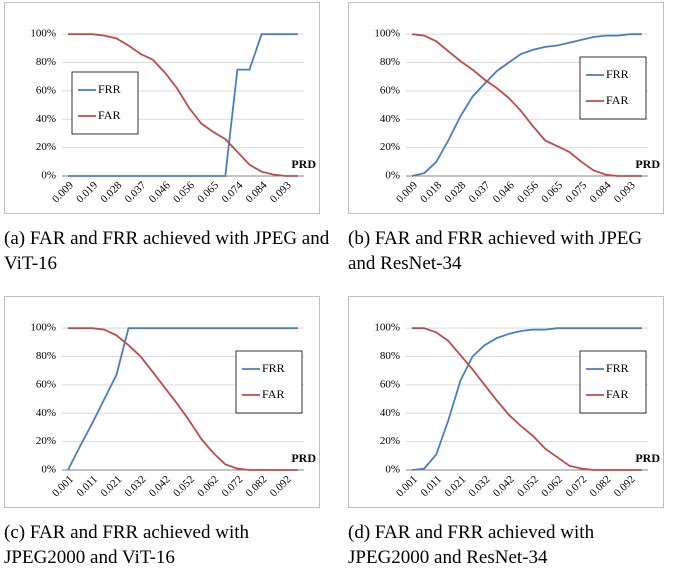 This screenshot has height=575, width=678. Describe the element at coordinates (63, 192) in the screenshot. I see `x-tick-label: 0.009` at that location.